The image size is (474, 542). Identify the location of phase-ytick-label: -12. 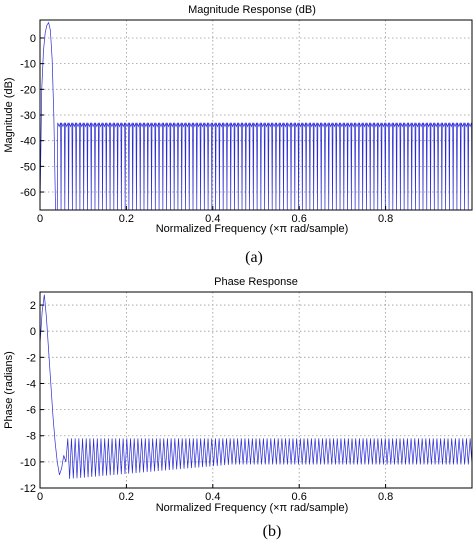
(28, 489).